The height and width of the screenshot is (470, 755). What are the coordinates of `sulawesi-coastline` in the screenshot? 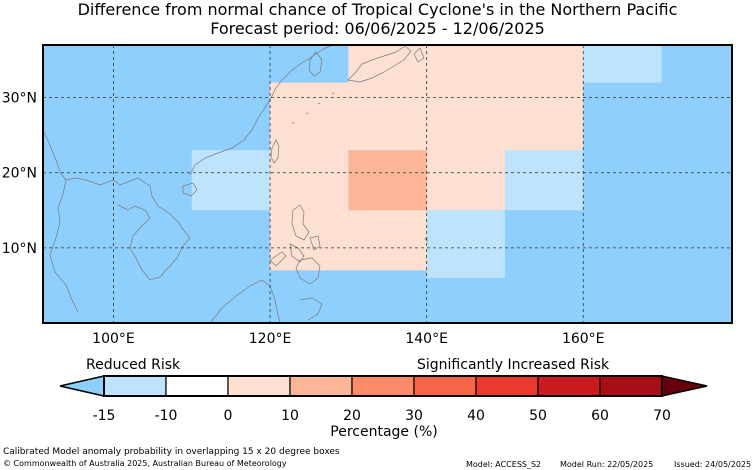 It's located at (311, 309).